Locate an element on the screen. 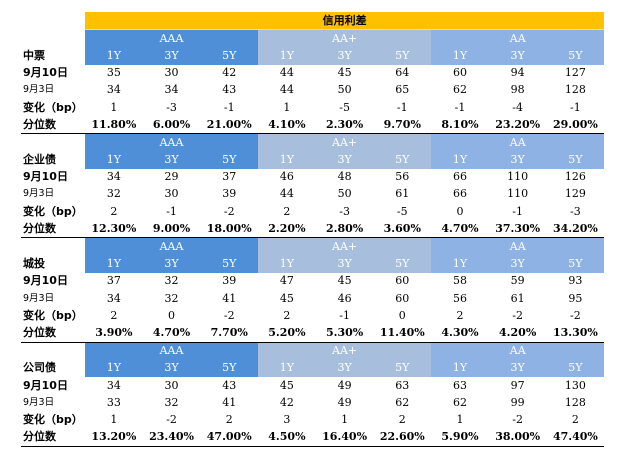 This screenshot has width=631, height=466. value-cell: 5.20% is located at coordinates (287, 333).